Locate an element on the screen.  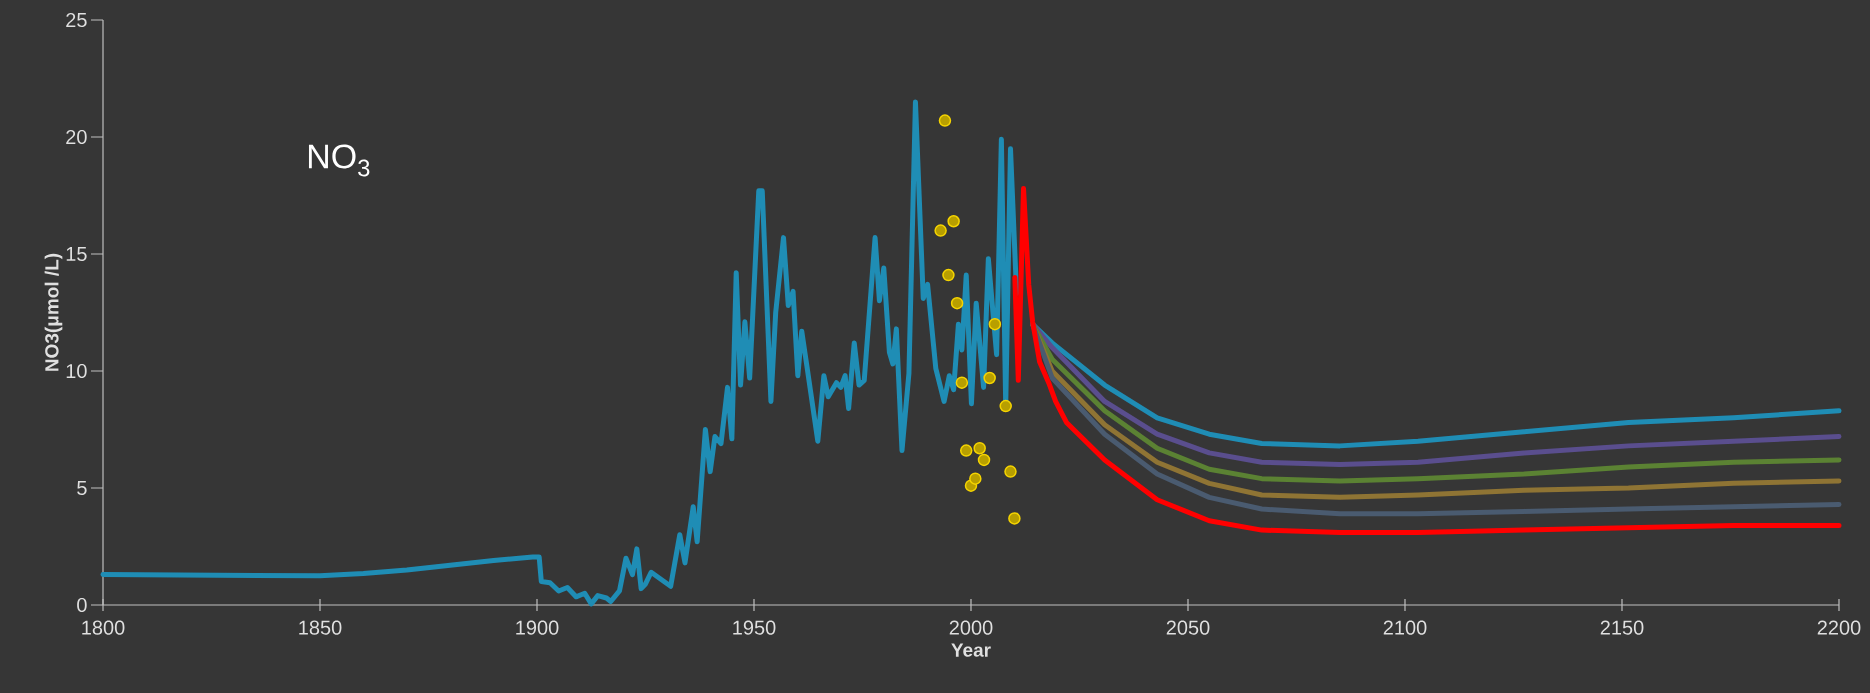
x-tick-label: 2000 is located at coordinates (971, 627).